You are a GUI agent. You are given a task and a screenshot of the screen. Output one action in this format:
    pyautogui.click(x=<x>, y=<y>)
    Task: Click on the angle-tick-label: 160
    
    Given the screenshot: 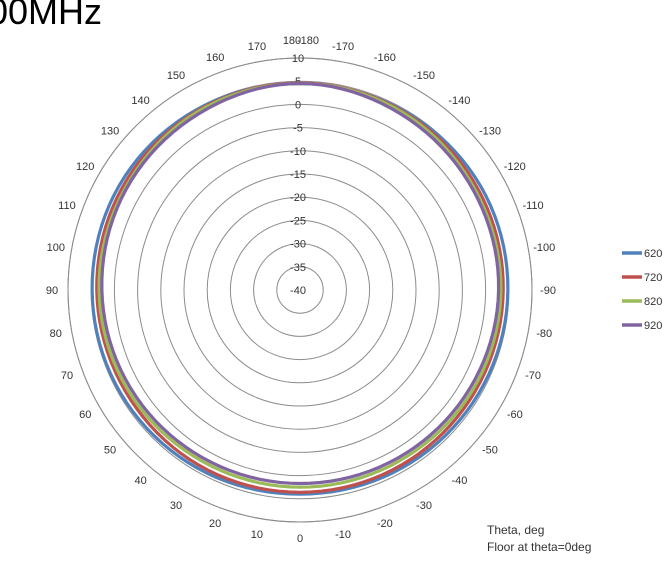 What is the action you would take?
    pyautogui.click(x=215, y=58)
    